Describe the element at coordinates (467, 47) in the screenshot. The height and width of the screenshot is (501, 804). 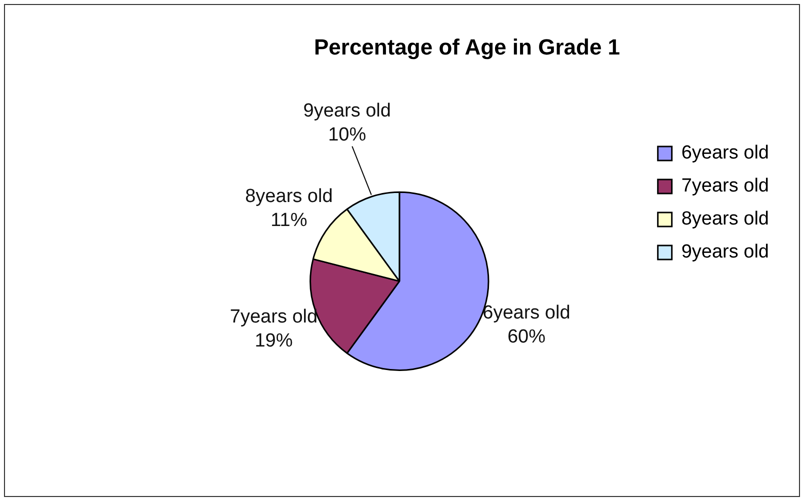
I see `chart-title: Percentage of Age in Grade 1` at that location.